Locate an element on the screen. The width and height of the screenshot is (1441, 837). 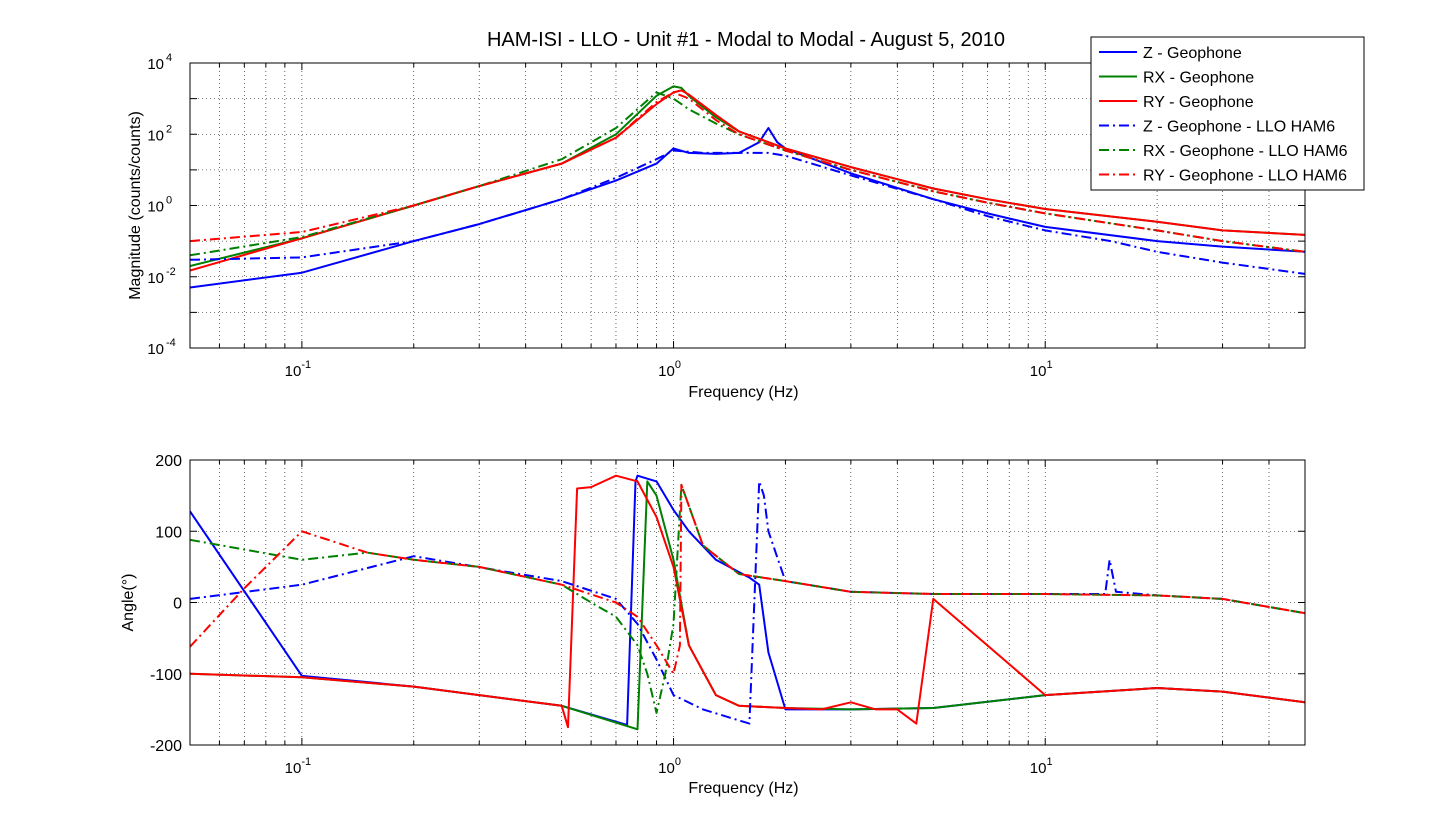
y-tick-exponent: 2 is located at coordinates (169, 129).